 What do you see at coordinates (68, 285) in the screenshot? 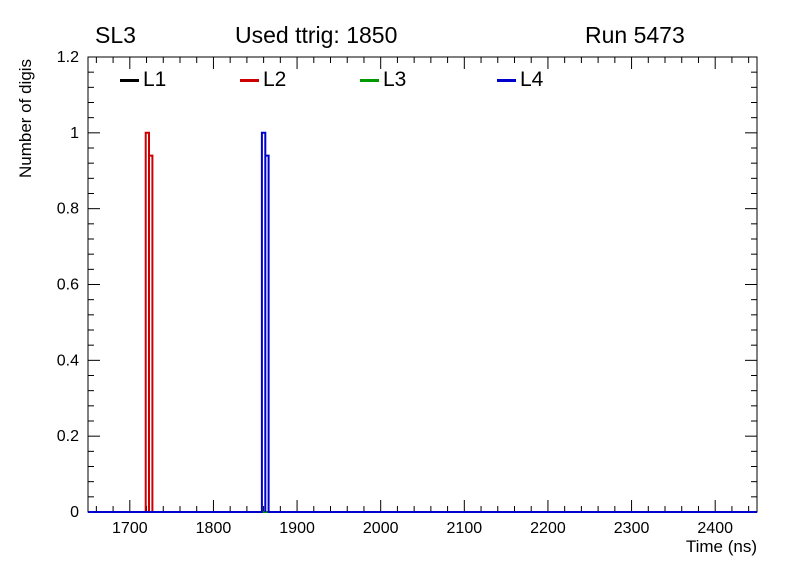
I see `y-tick-label: 0.6` at bounding box center [68, 285].